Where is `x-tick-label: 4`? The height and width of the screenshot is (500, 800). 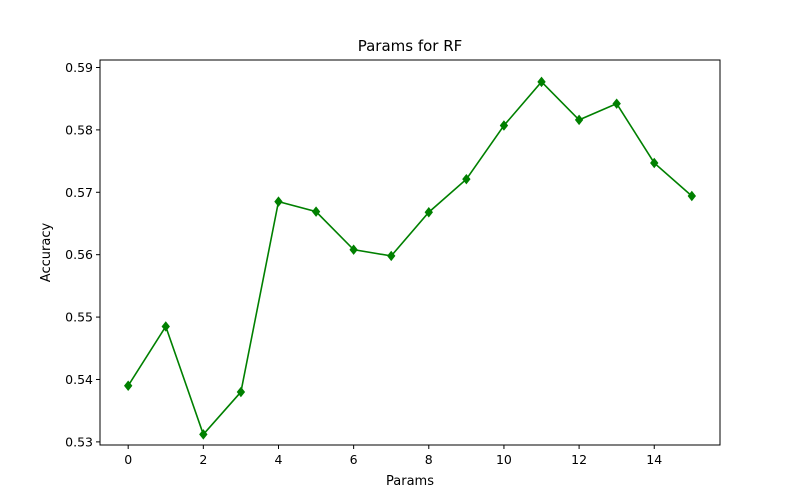
x-tick-label: 4 is located at coordinates (279, 459).